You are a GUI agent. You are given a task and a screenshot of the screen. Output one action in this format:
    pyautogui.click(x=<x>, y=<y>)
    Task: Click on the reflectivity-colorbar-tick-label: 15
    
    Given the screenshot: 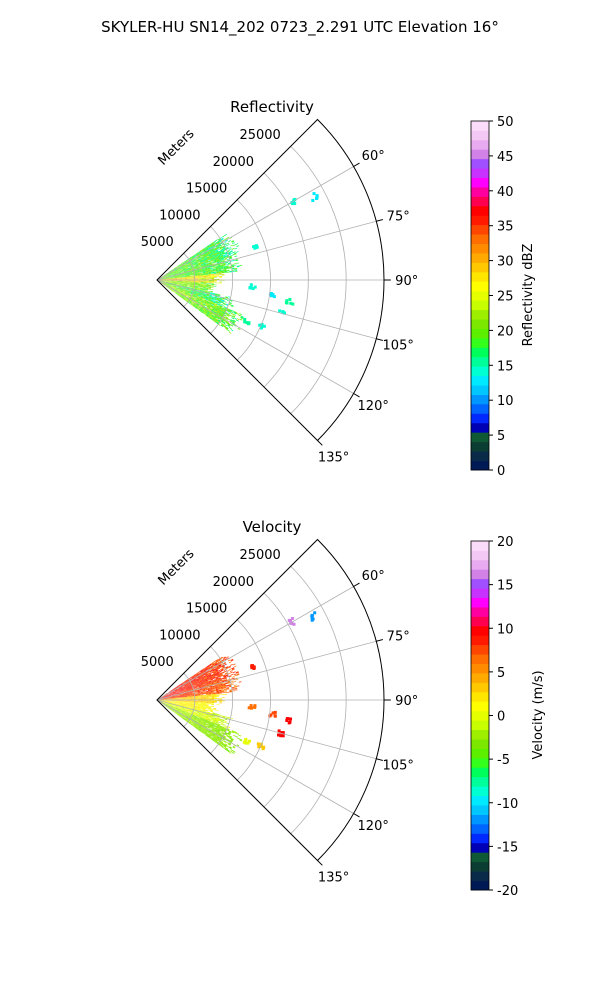 What is the action you would take?
    pyautogui.click(x=505, y=366)
    